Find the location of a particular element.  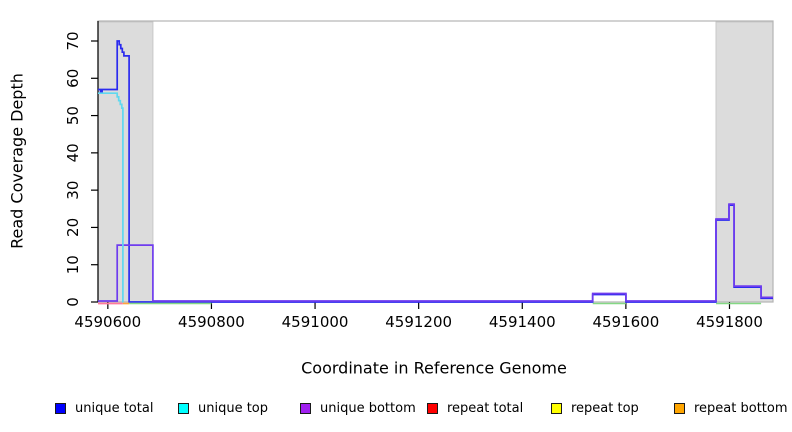

legend-item-unique-bottom: unique bottom is located at coordinates (358, 408).